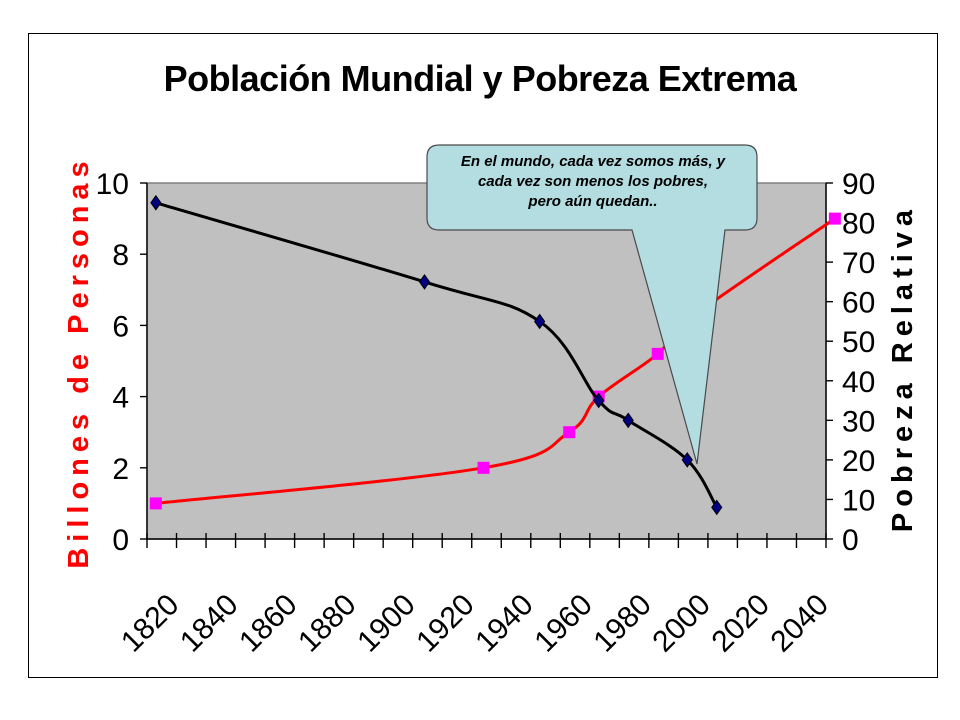 The width and height of the screenshot is (960, 720). What do you see at coordinates (858, 421) in the screenshot?
I see `right-tick-label: 30` at bounding box center [858, 421].